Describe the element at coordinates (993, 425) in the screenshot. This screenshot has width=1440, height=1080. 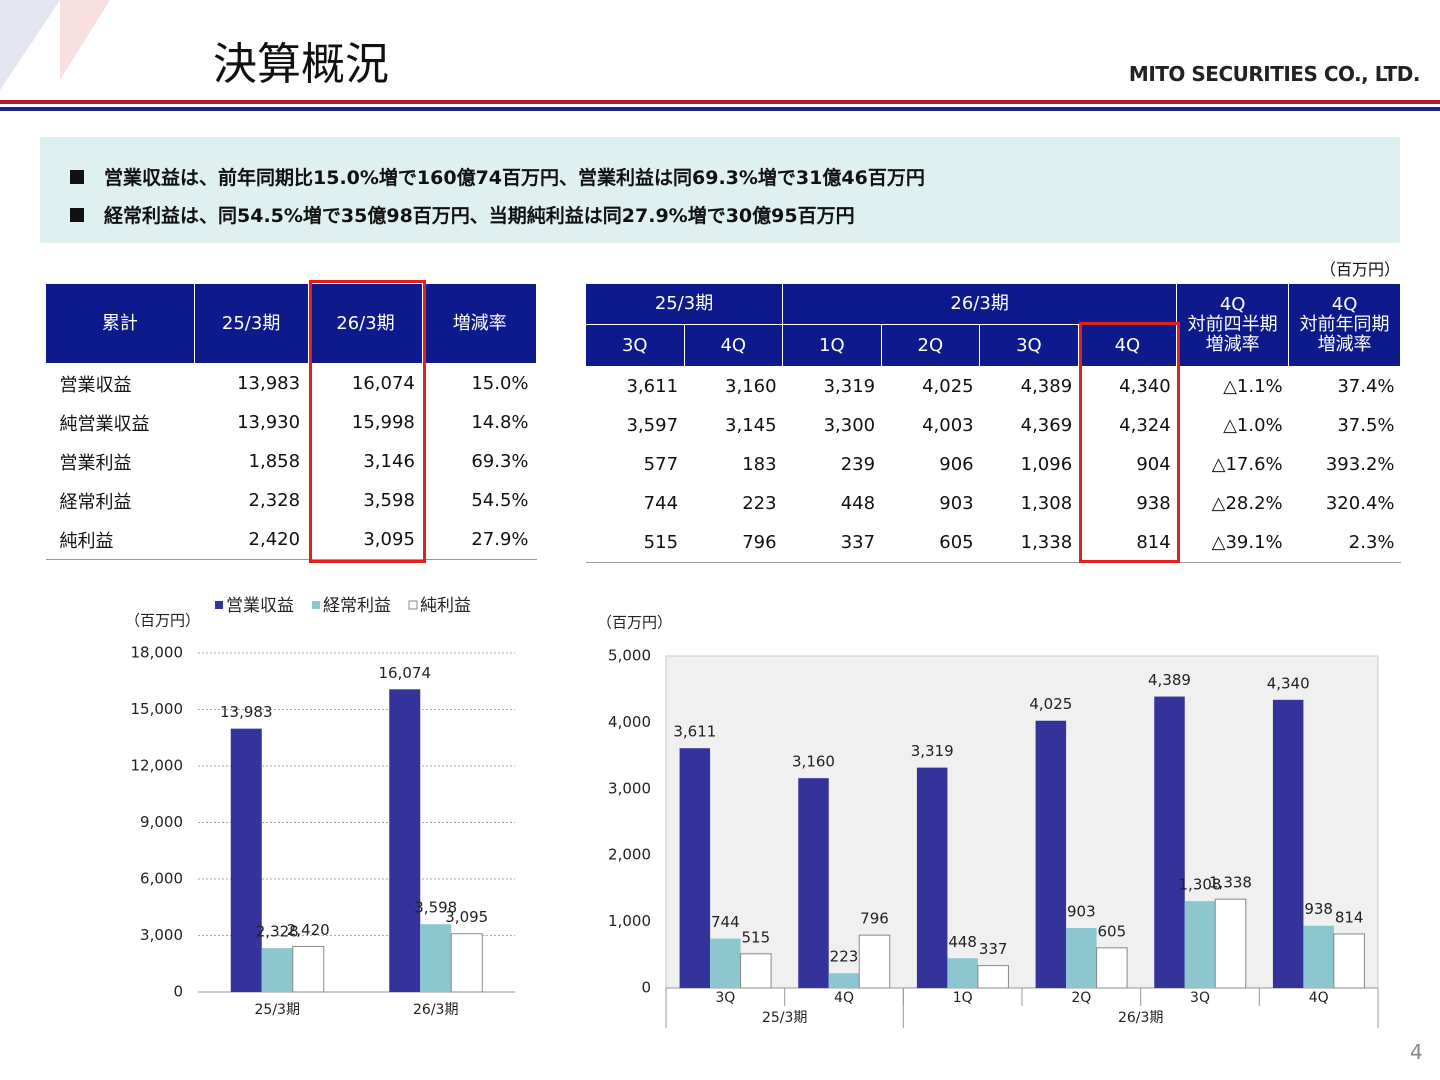
I see `row: 3,597 3,145 3,300 4,003 4,369 4,324 △1.0% 37.5%` at that location.